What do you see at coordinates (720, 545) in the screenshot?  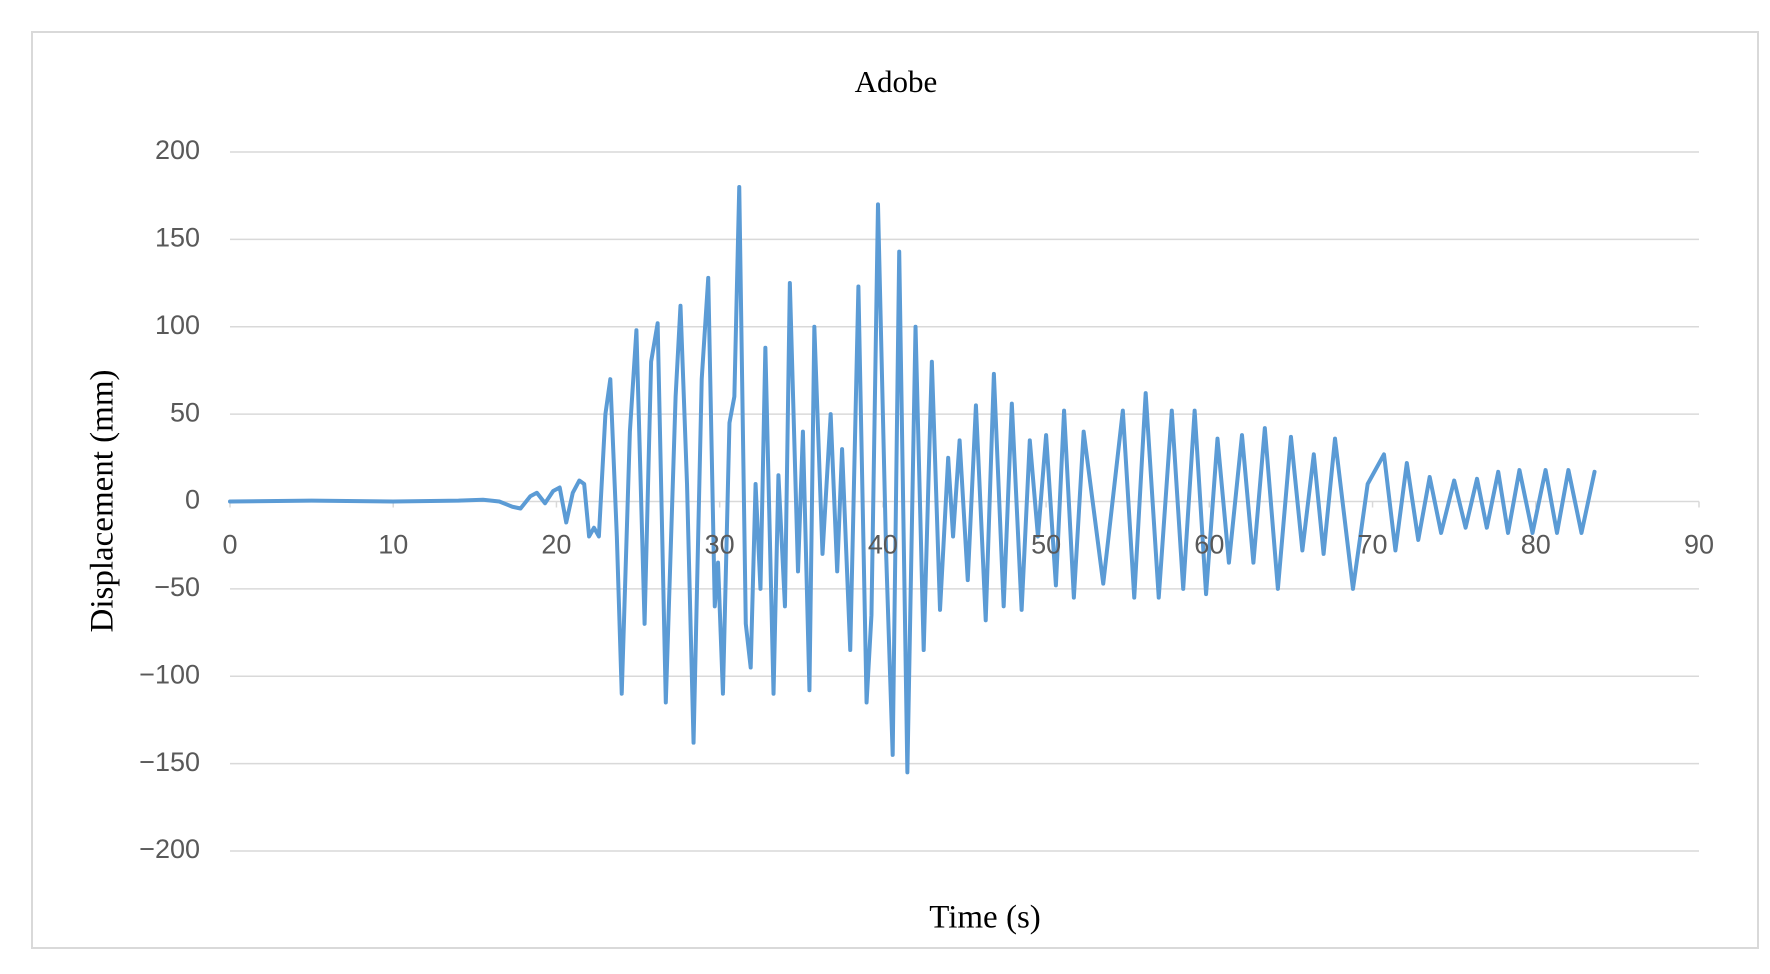 I see `x-tick-label: 30` at bounding box center [720, 545].